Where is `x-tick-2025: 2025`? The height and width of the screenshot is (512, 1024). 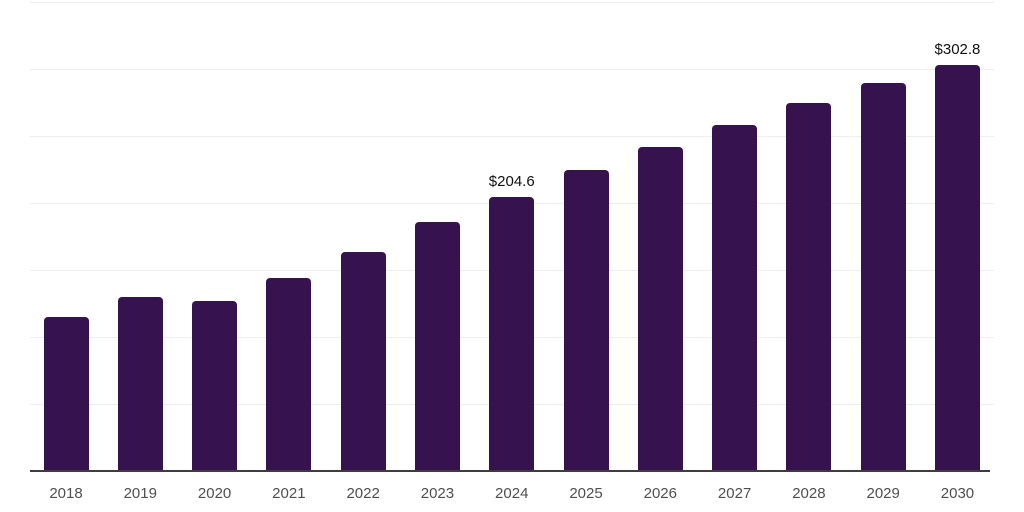 x-tick-2025: 2025 is located at coordinates (586, 493).